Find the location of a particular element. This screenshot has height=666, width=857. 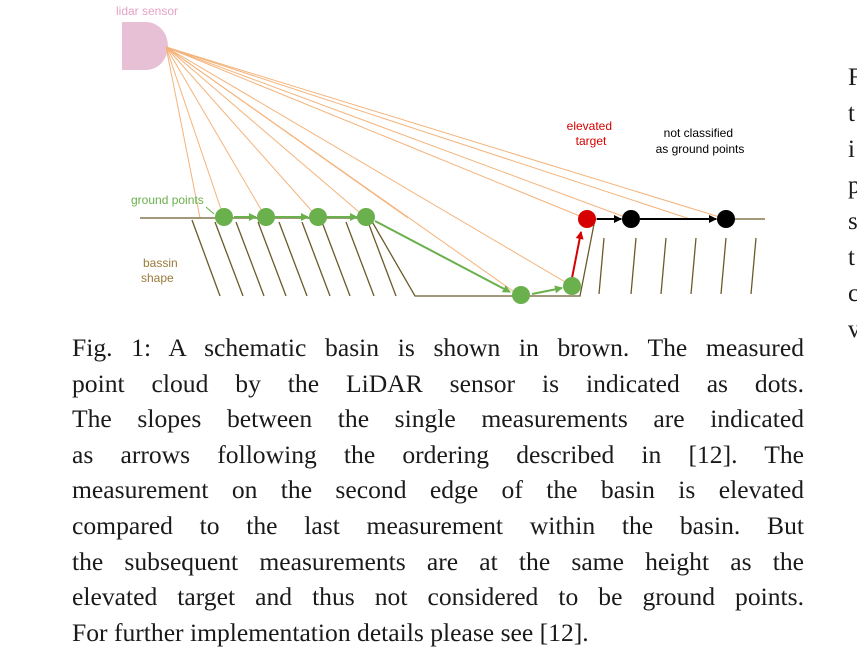

ground-points is located at coordinates (398, 256).